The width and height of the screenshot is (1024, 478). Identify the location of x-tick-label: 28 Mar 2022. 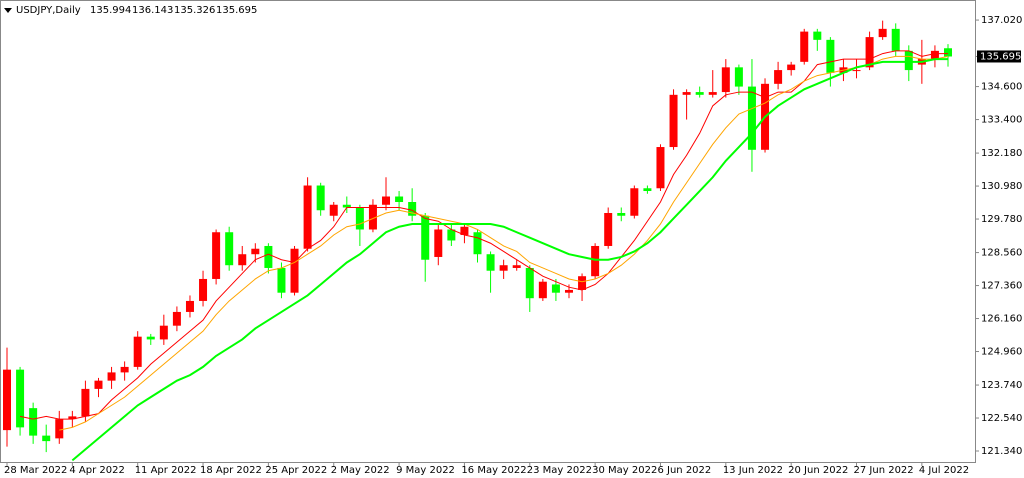
(35, 470).